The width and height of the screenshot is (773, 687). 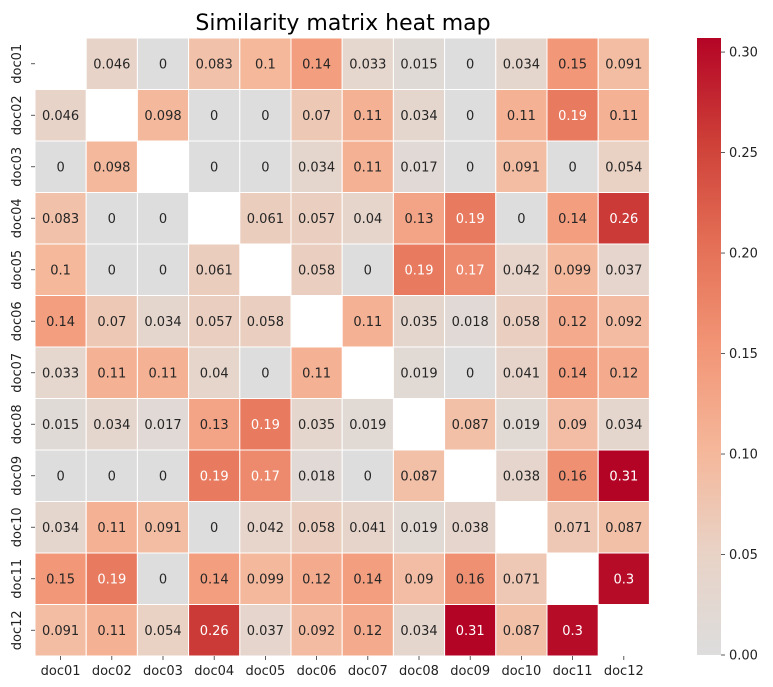 What do you see at coordinates (743, 53) in the screenshot?
I see `colorbar-tick-label: 0.30` at bounding box center [743, 53].